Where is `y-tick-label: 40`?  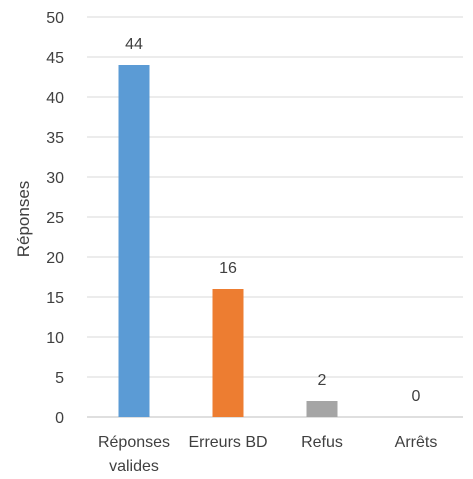
y-tick-label: 40 is located at coordinates (55, 98).